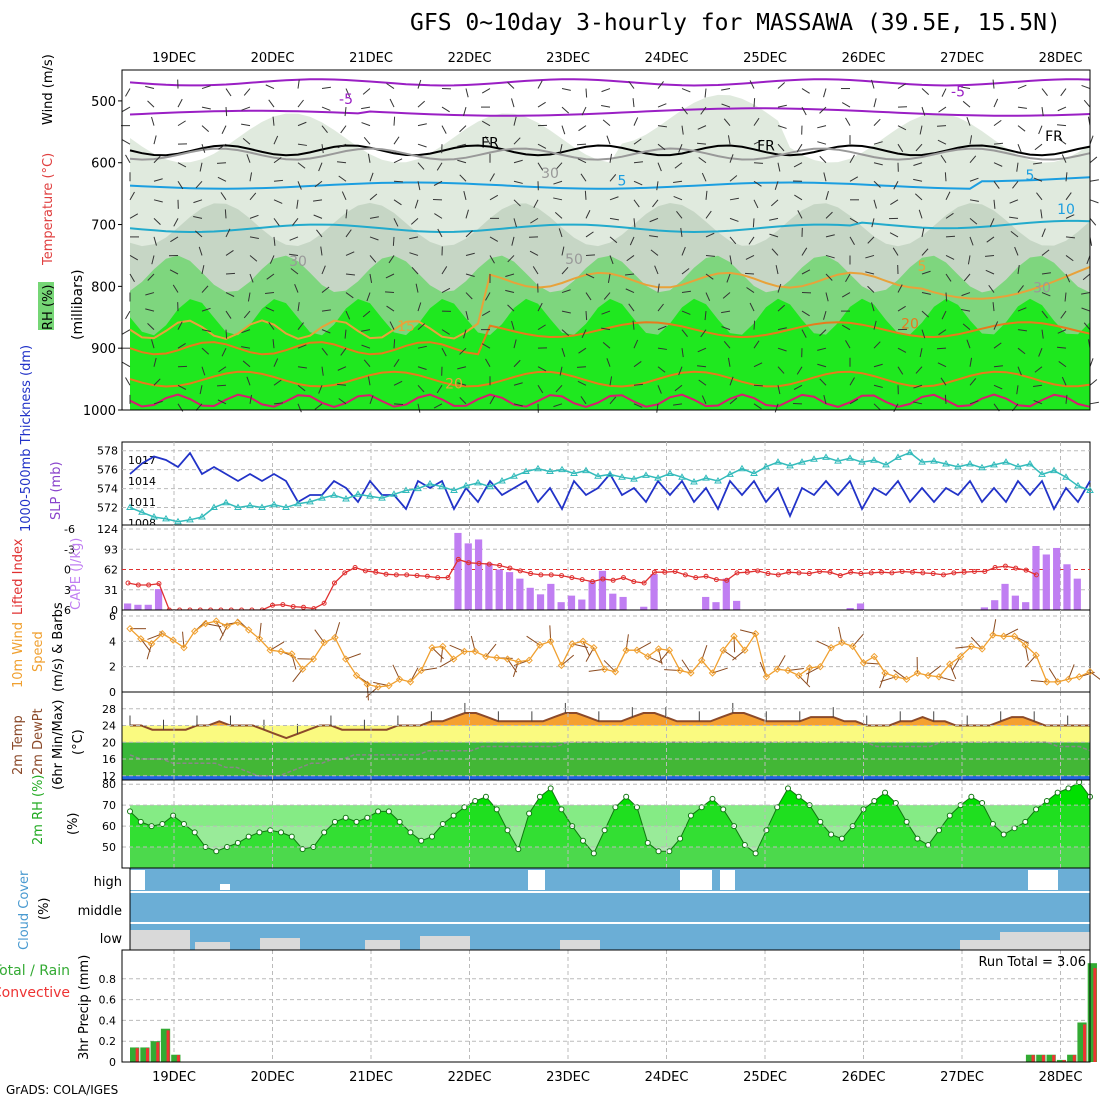 Image resolution: width=1100 pixels, height=1100 pixels. What do you see at coordinates (850, 609) in the screenshot?
I see `cape-bar` at bounding box center [850, 609].